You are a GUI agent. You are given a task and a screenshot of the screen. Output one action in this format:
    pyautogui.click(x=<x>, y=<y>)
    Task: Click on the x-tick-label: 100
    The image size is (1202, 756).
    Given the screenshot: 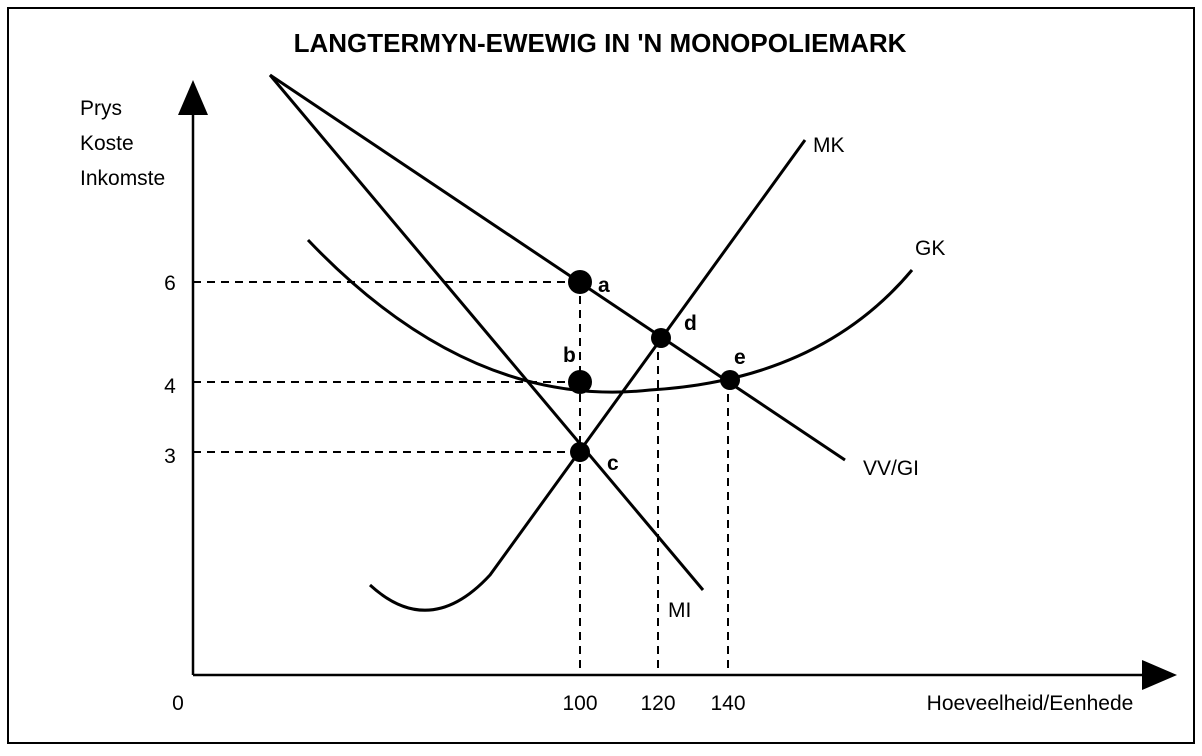 What is the action you would take?
    pyautogui.click(x=579, y=703)
    